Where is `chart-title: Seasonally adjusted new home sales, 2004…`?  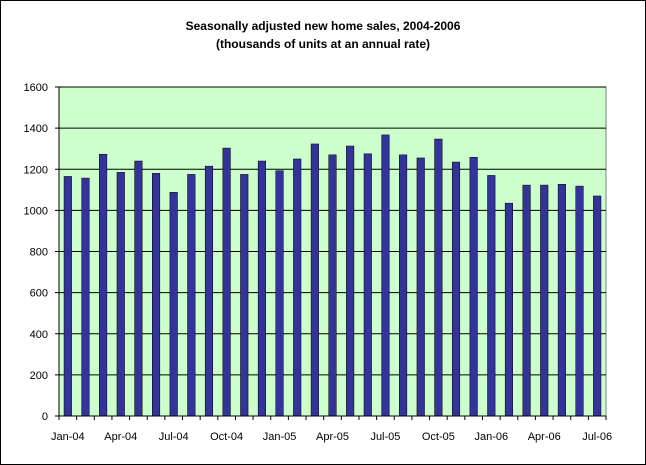 chart-title: Seasonally adjusted new home sales, 2004… is located at coordinates (323, 26).